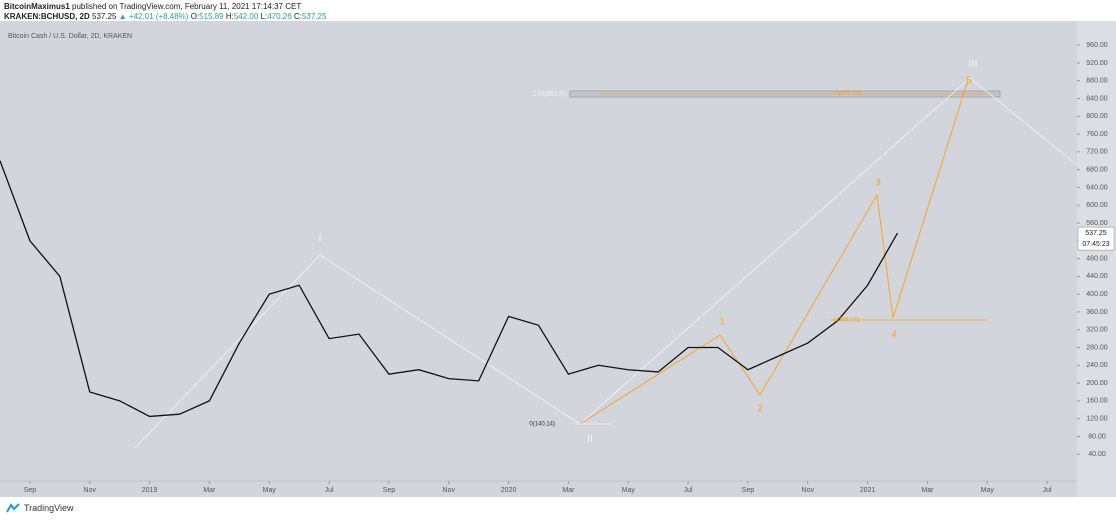 The height and width of the screenshot is (520, 1116). Describe the element at coordinates (49, 508) in the screenshot. I see `brand: TradingView` at that location.